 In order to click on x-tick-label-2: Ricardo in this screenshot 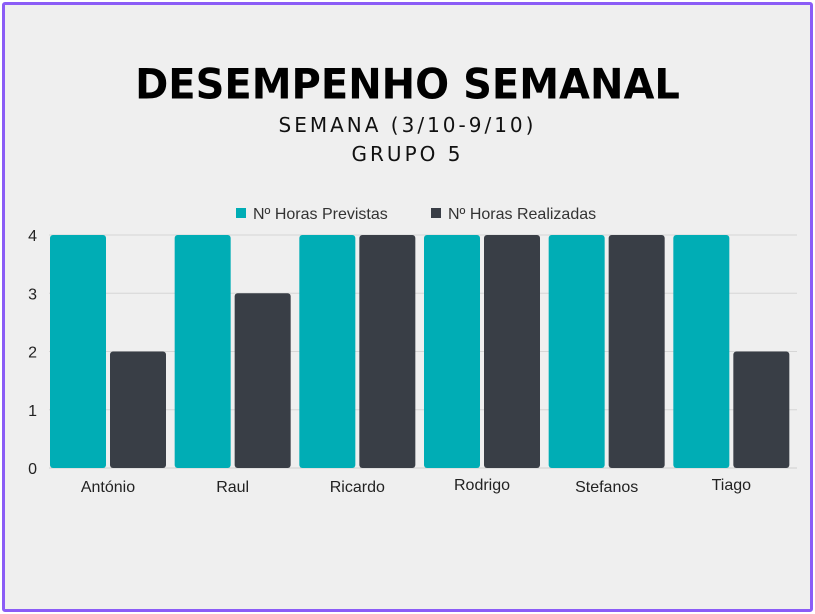, I will do `click(357, 487)`.